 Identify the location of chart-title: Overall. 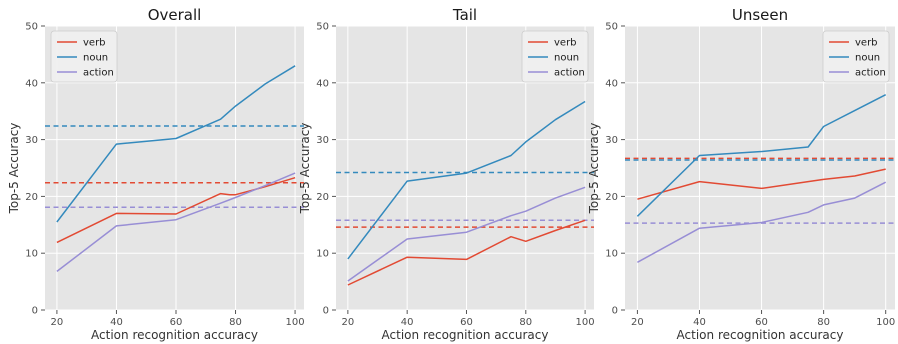
(175, 15).